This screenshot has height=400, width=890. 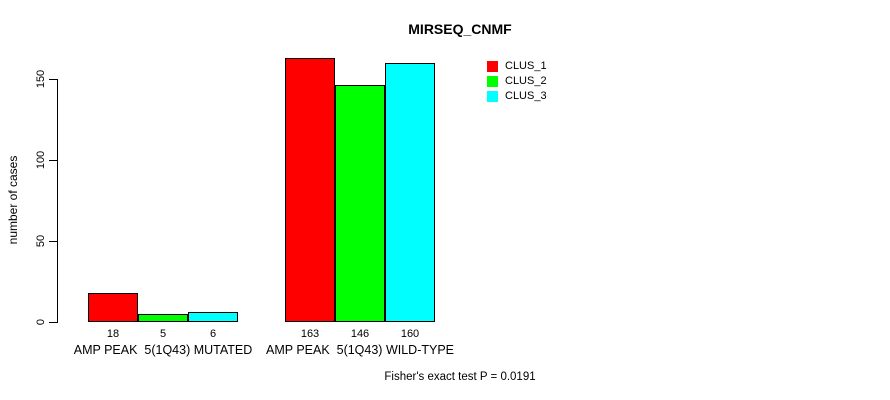 I want to click on legend-label: CLUS_1, so click(x=526, y=66).